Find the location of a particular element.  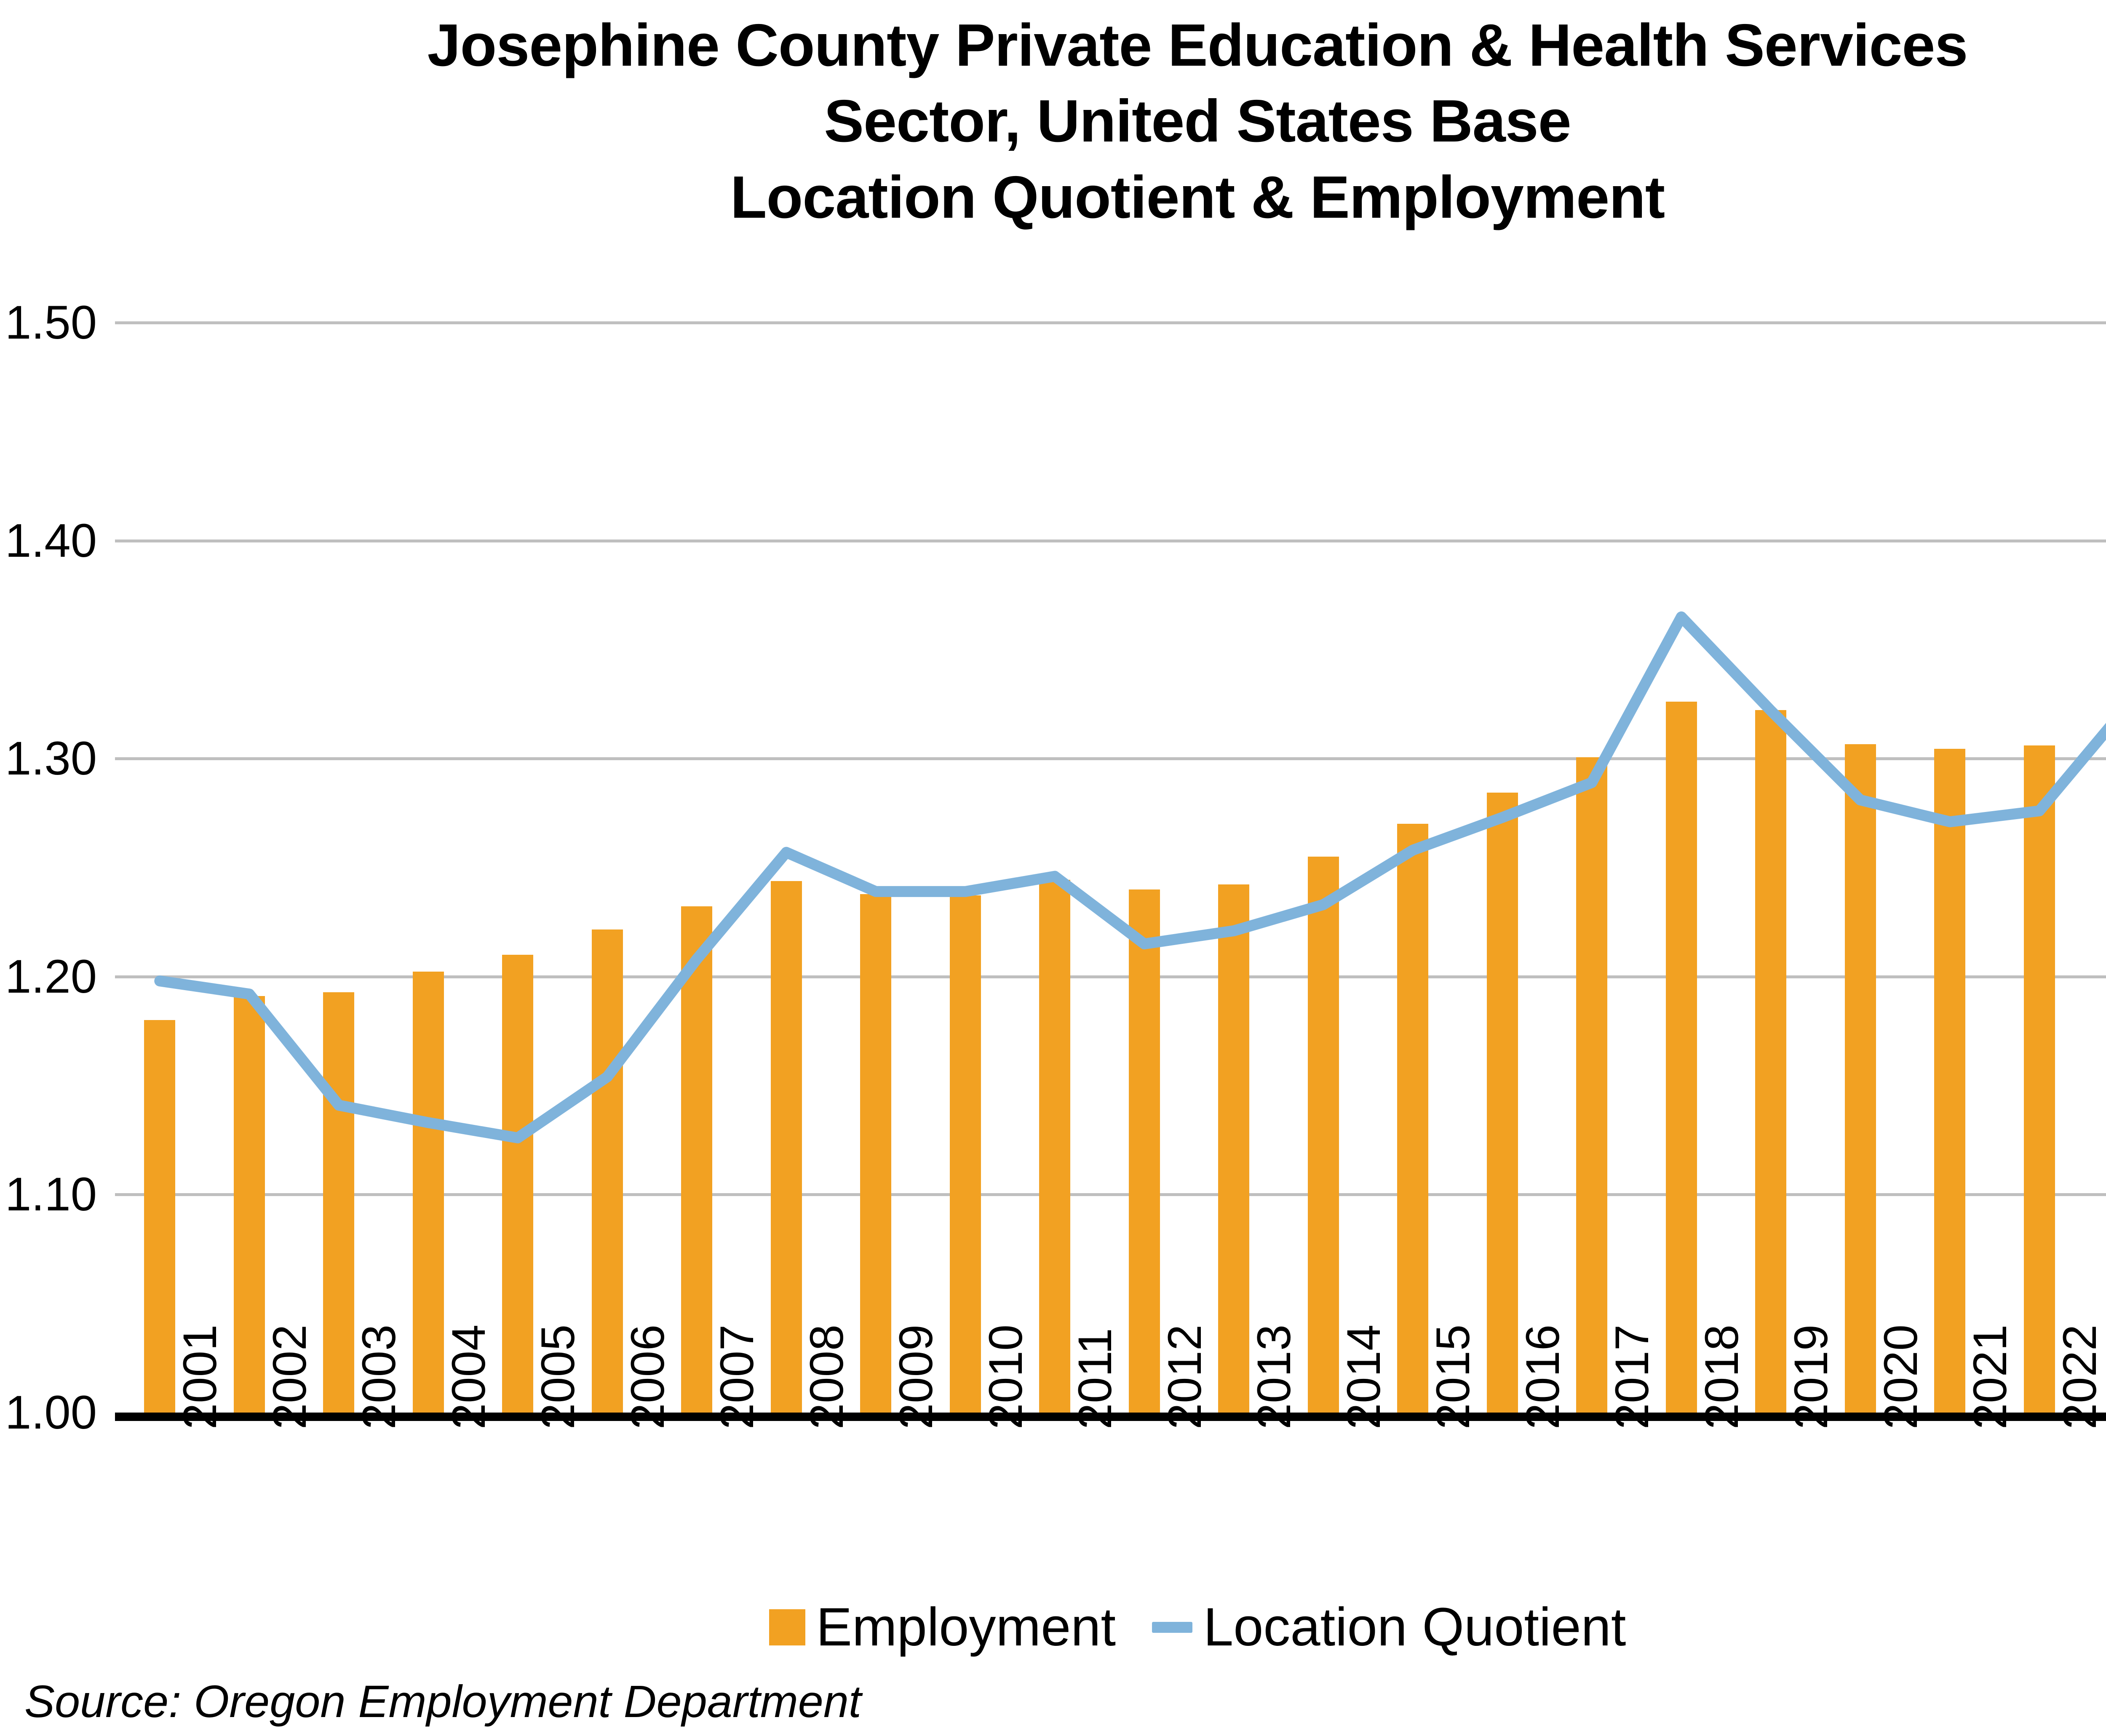

x-axis-tick-text: 2017 is located at coordinates (1632, 1376).